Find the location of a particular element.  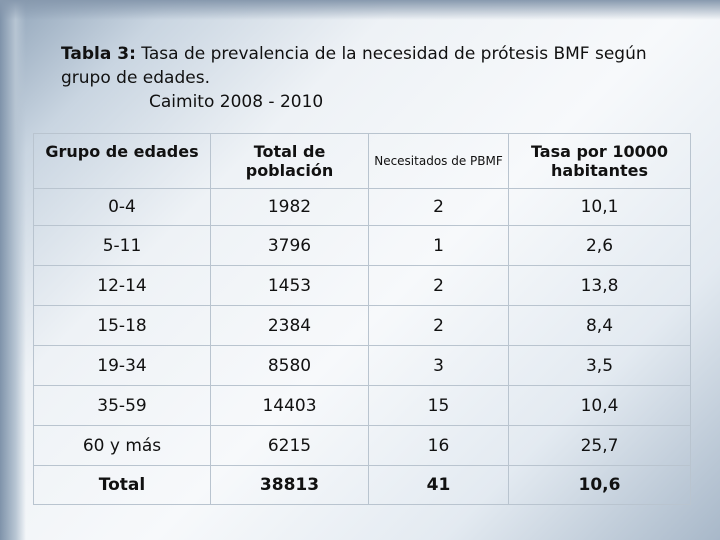

background-edge-left is located at coordinates (13, 270).